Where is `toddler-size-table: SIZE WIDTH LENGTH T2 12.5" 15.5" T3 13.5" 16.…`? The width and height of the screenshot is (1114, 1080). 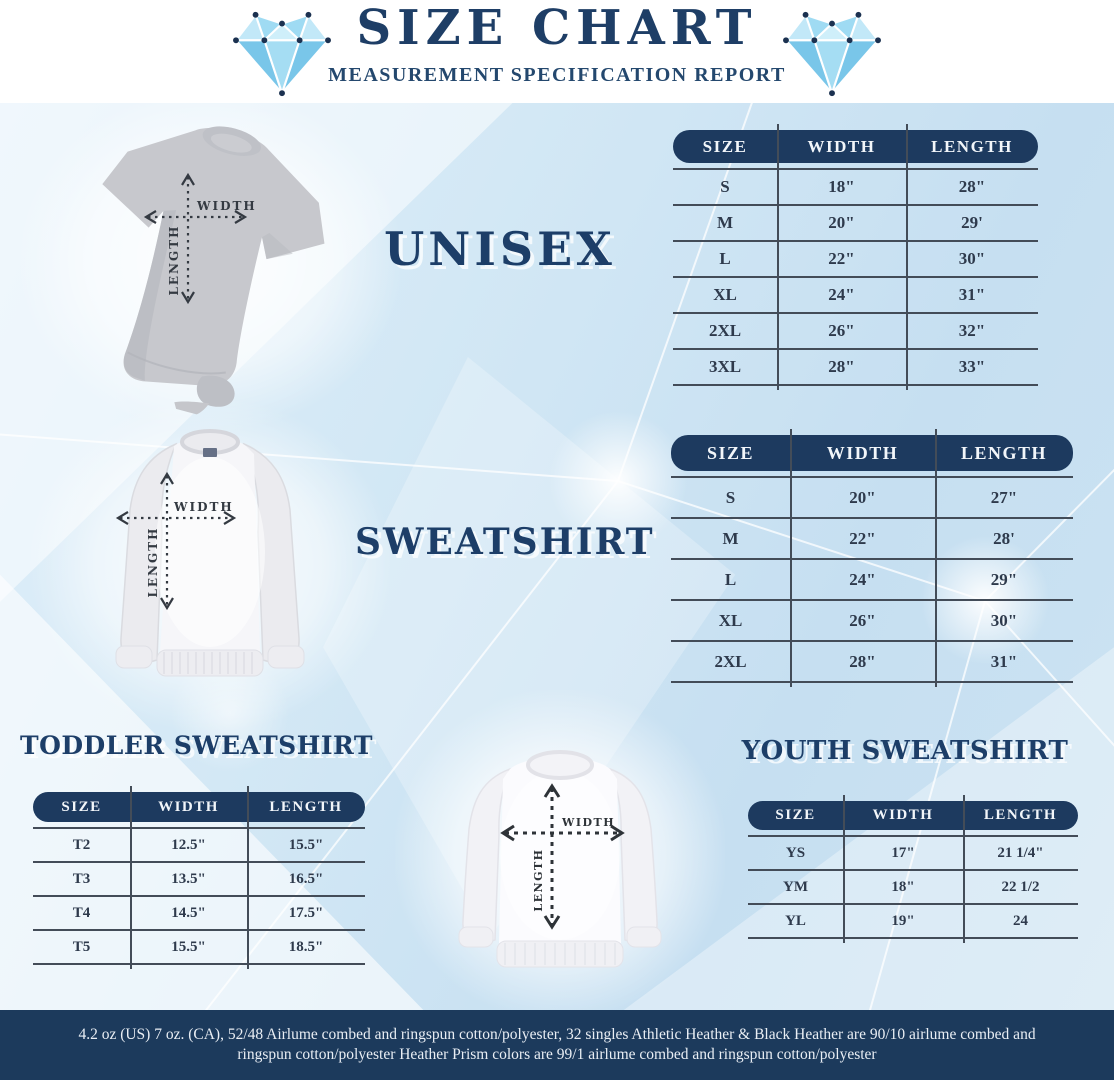 toddler-size-table: SIZE WIDTH LENGTH T2 12.5" 15.5" T3 13.5" 16.… is located at coordinates (199, 877).